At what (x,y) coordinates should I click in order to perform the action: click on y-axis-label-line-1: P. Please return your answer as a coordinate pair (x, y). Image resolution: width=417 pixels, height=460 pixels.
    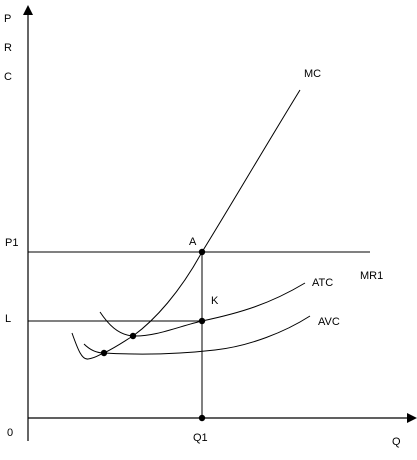
    Looking at the image, I should click on (7, 19).